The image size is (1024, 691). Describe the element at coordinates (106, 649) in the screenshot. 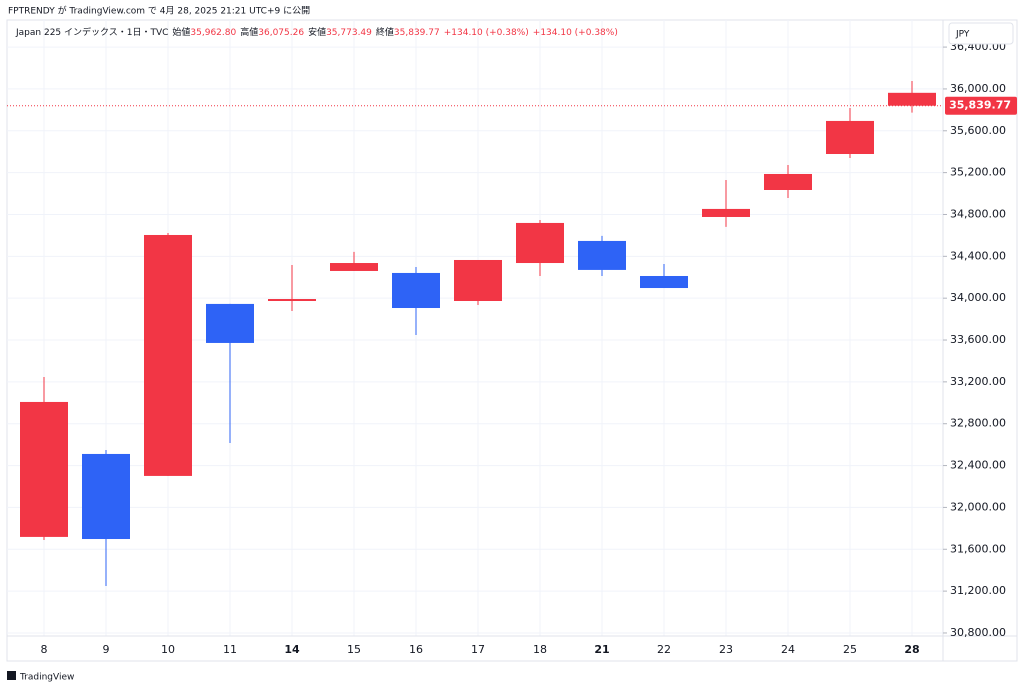

I see `x-tick-label: 9` at that location.